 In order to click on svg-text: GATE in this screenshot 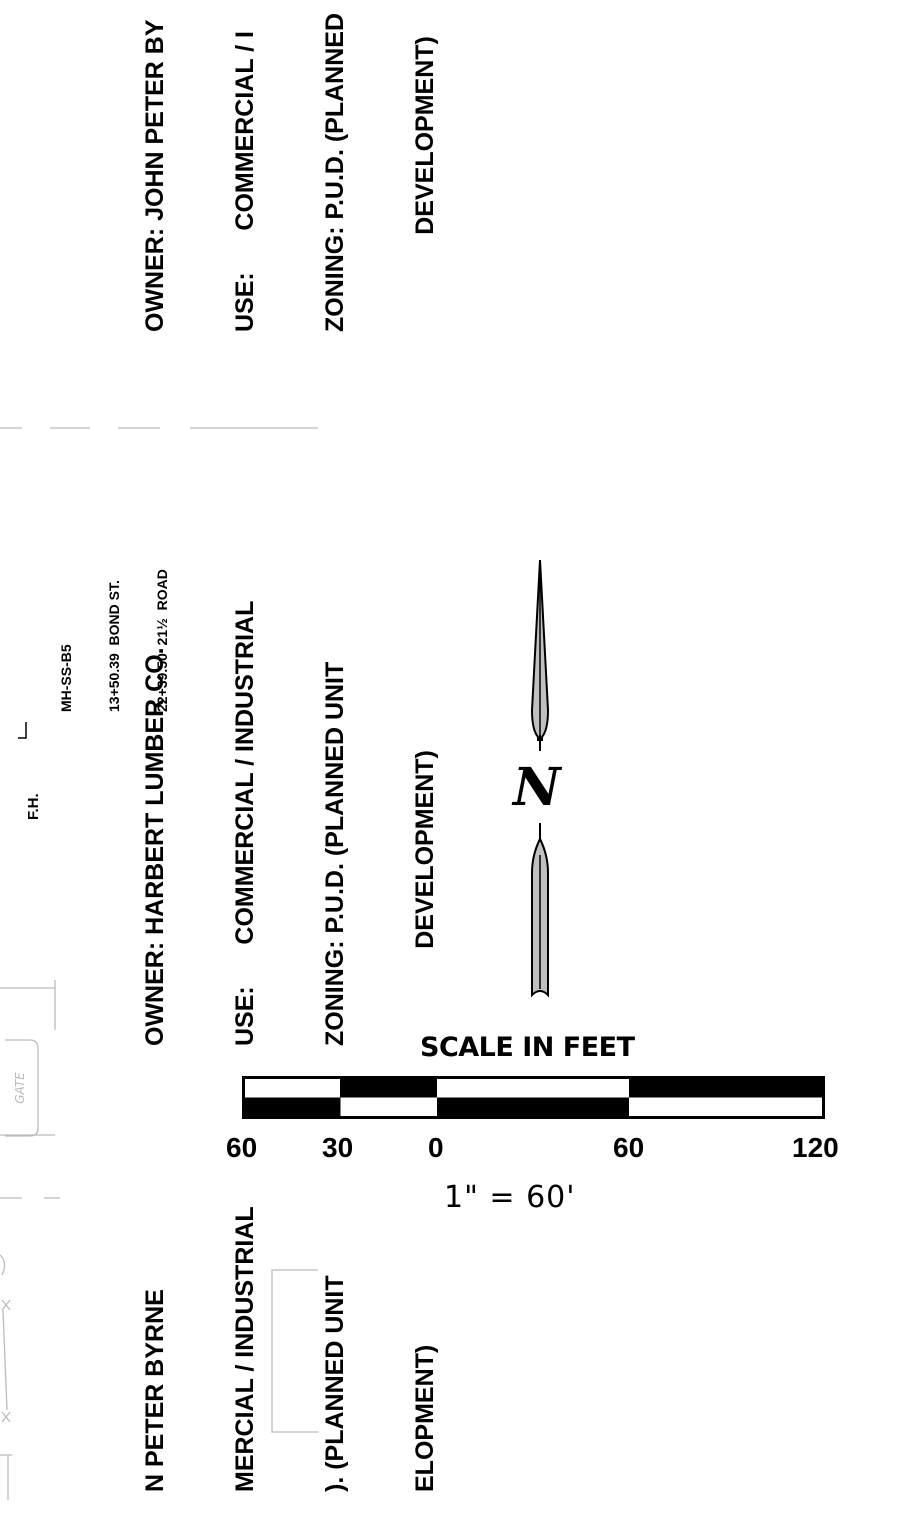, I will do `click(20, 1088)`.